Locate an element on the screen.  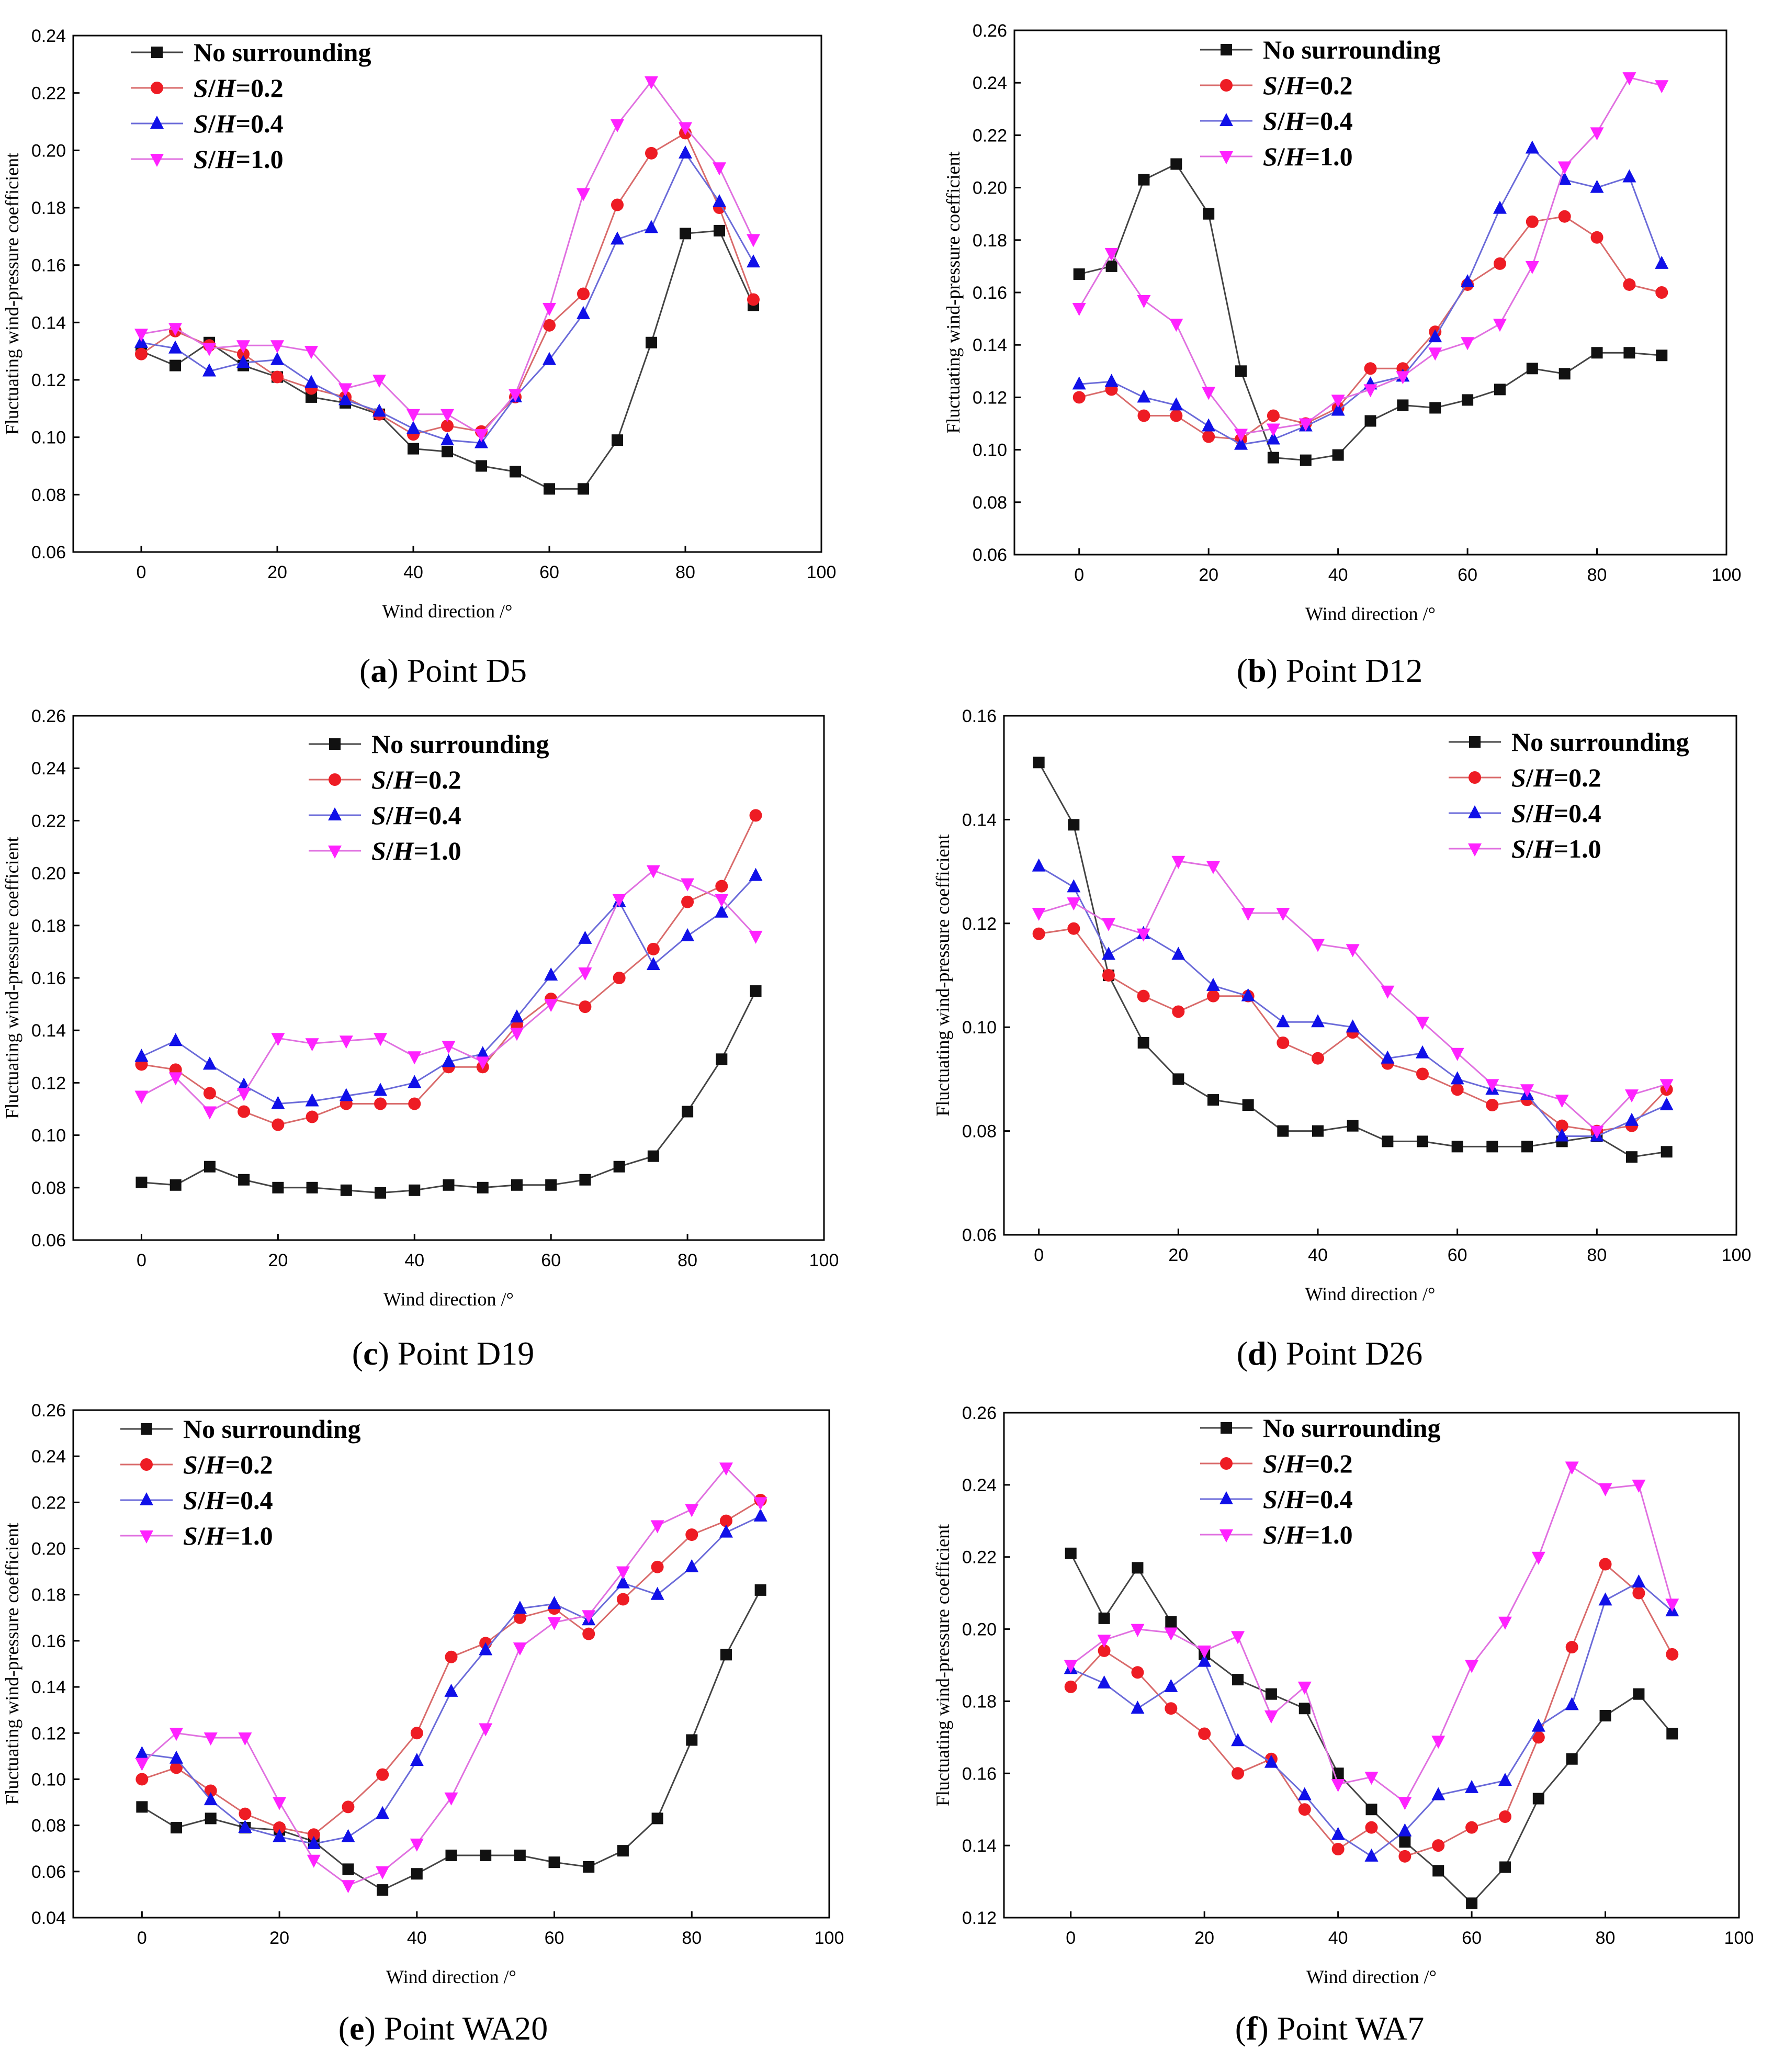
legend-label: No surrounding is located at coordinates (460, 744).